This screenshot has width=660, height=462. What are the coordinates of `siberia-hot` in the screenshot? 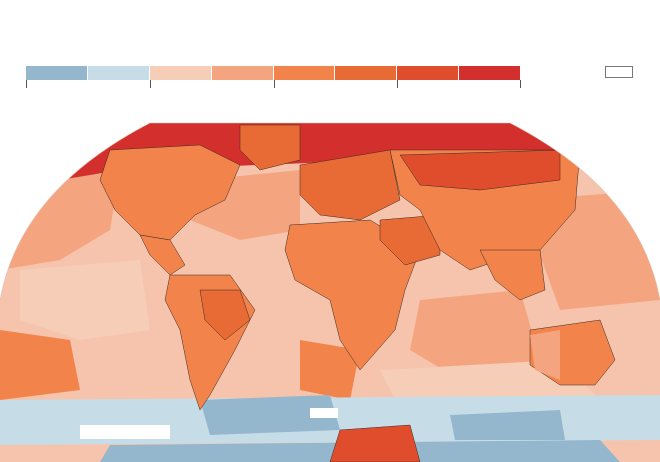 It's located at (480, 170).